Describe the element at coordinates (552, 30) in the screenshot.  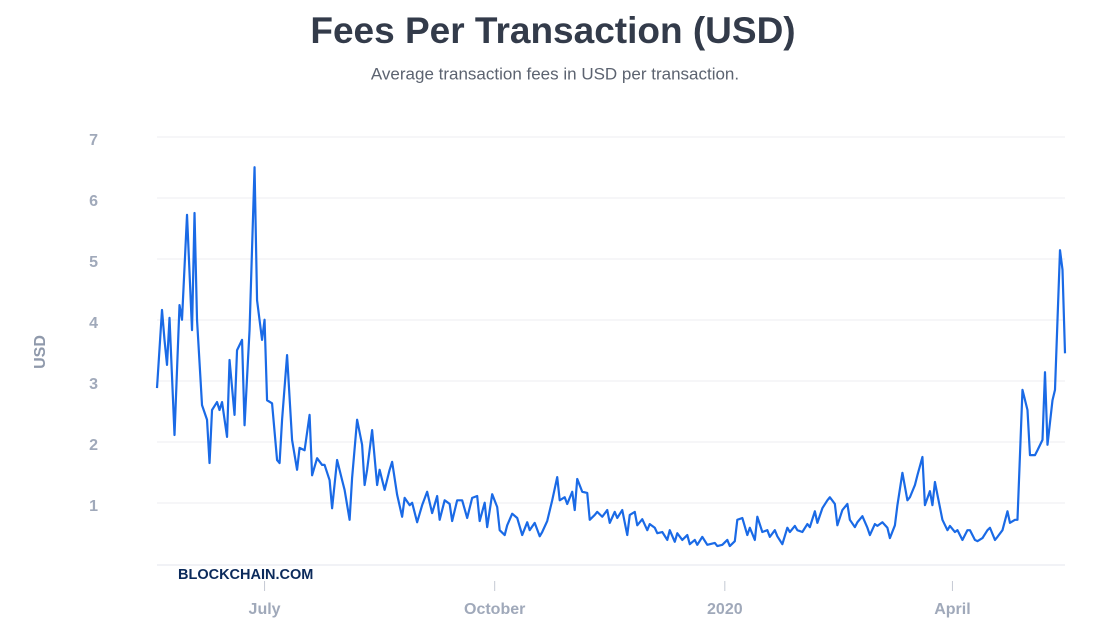
I see `chart-title: Fees Per Transaction (USD)` at that location.